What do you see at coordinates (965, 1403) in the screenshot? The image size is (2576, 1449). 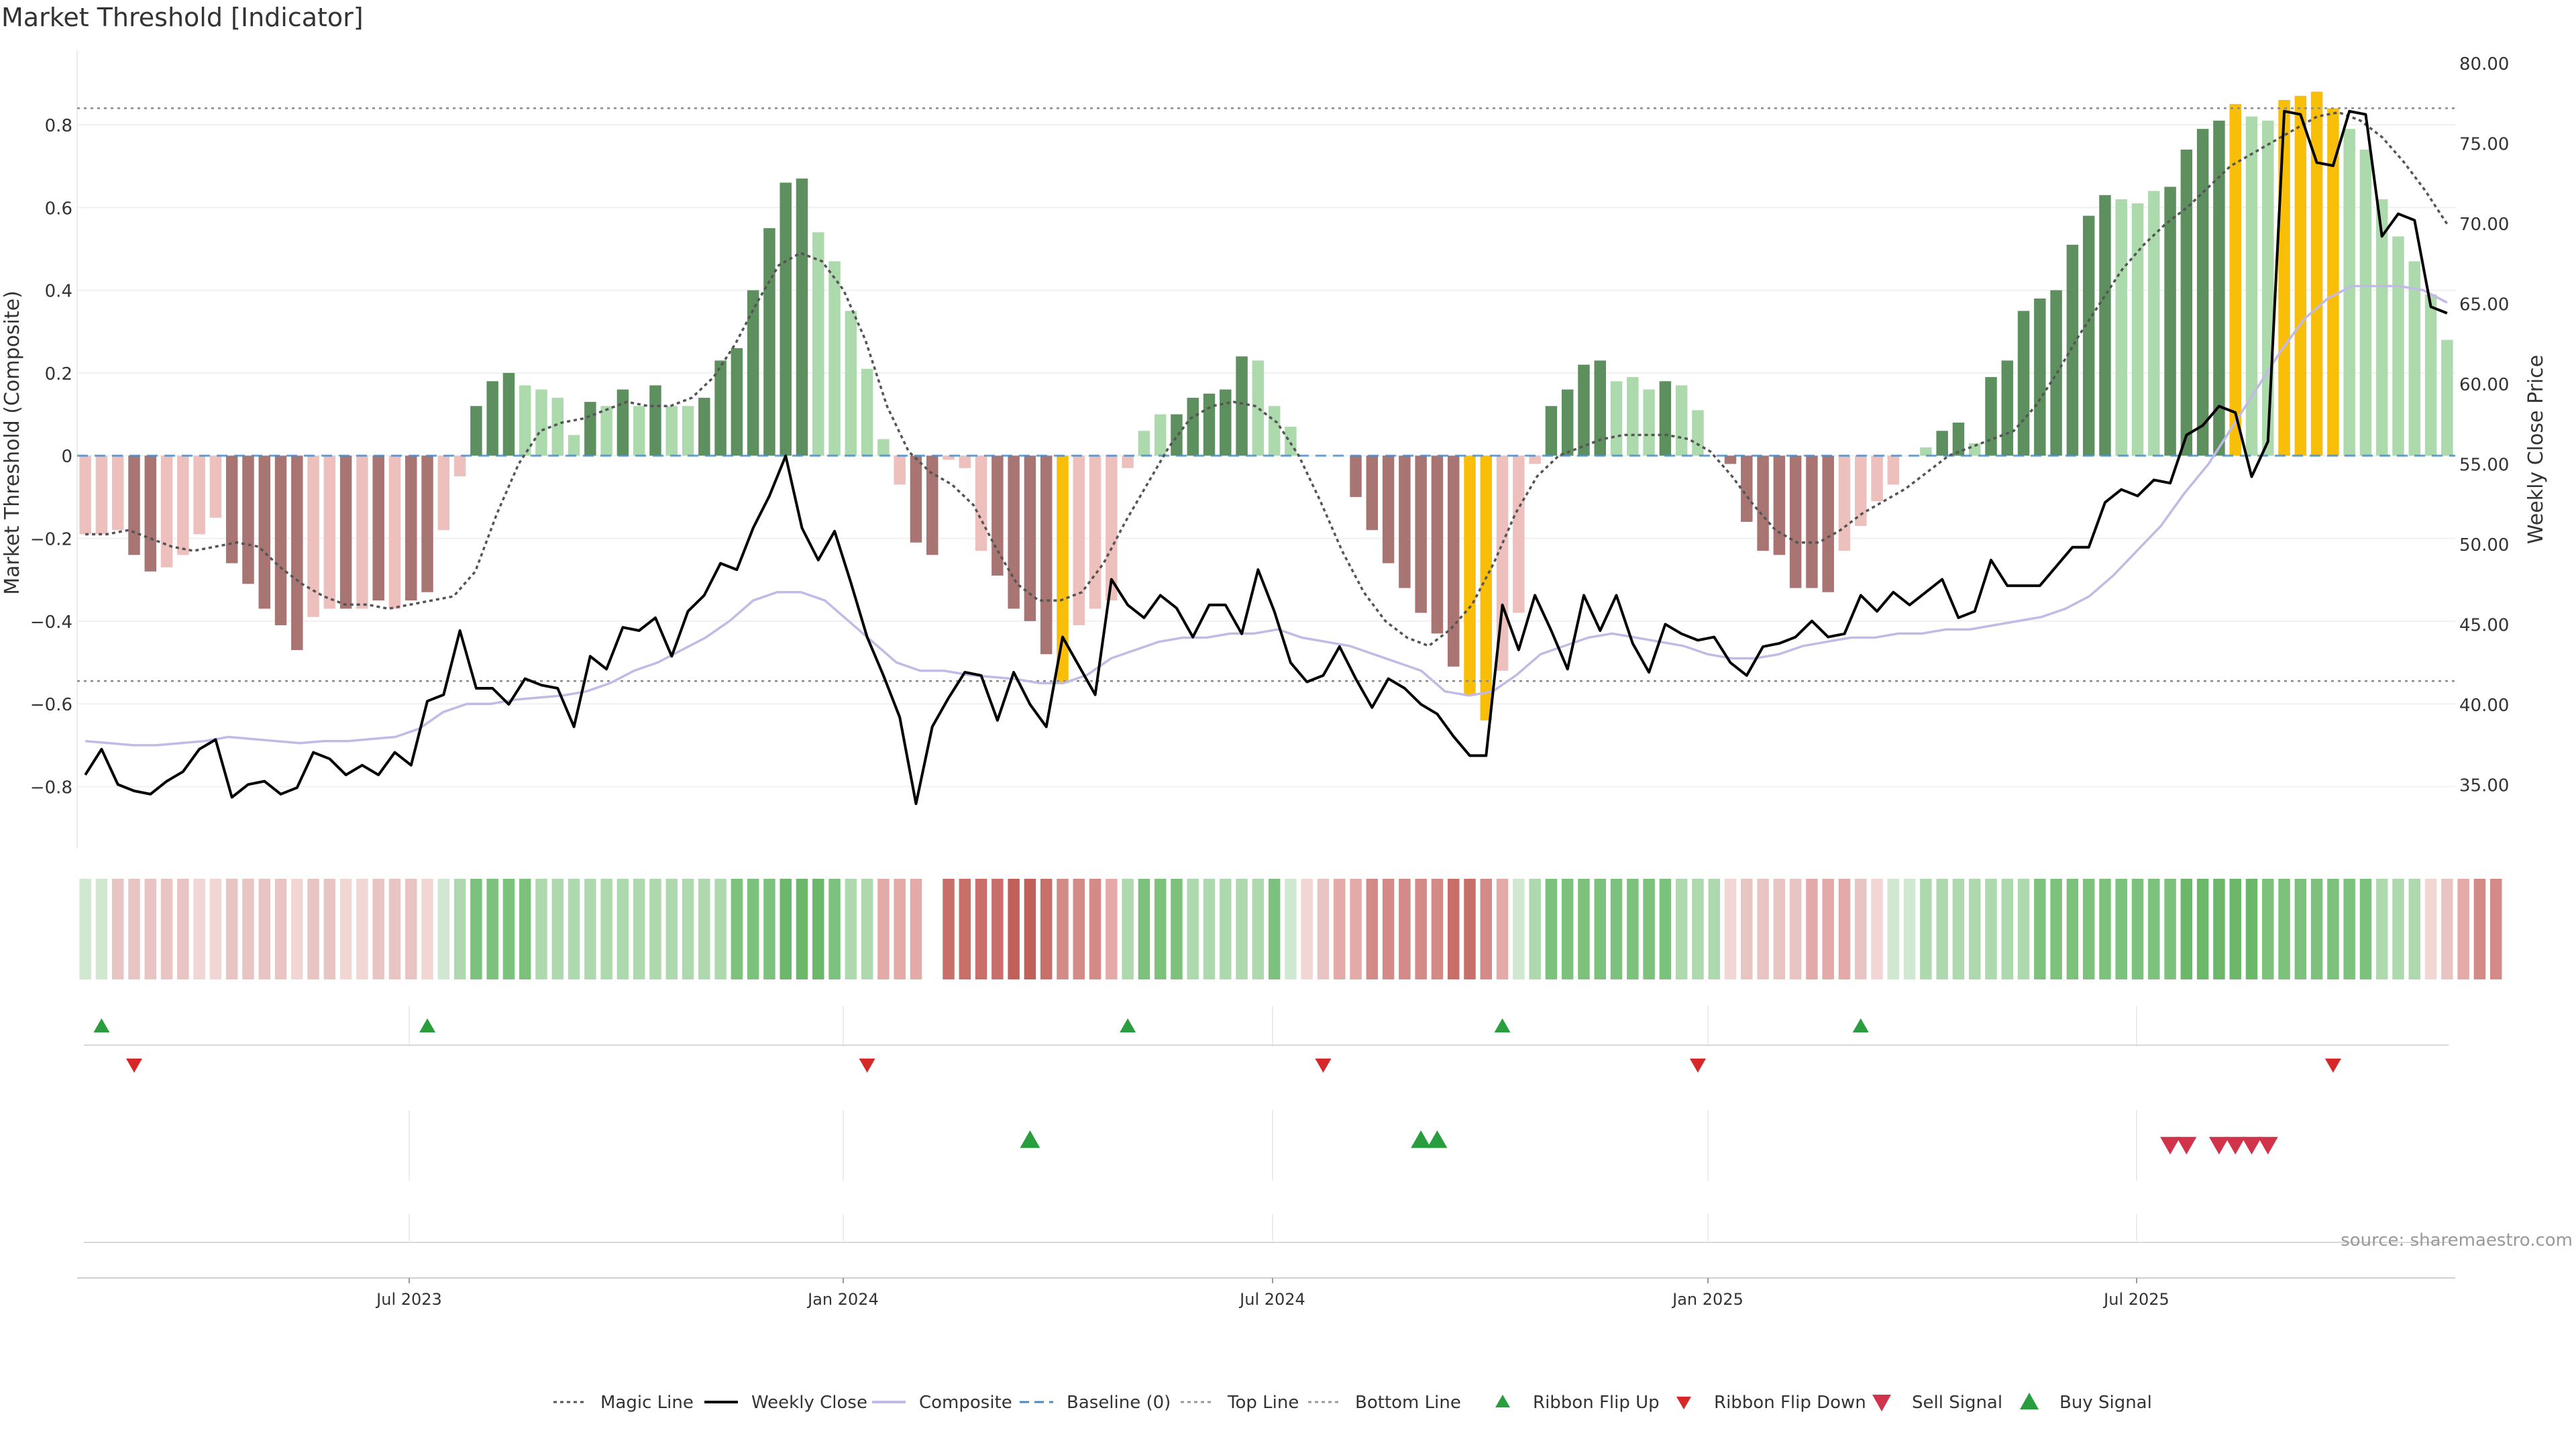 I see `legend-label: Composite` at bounding box center [965, 1403].